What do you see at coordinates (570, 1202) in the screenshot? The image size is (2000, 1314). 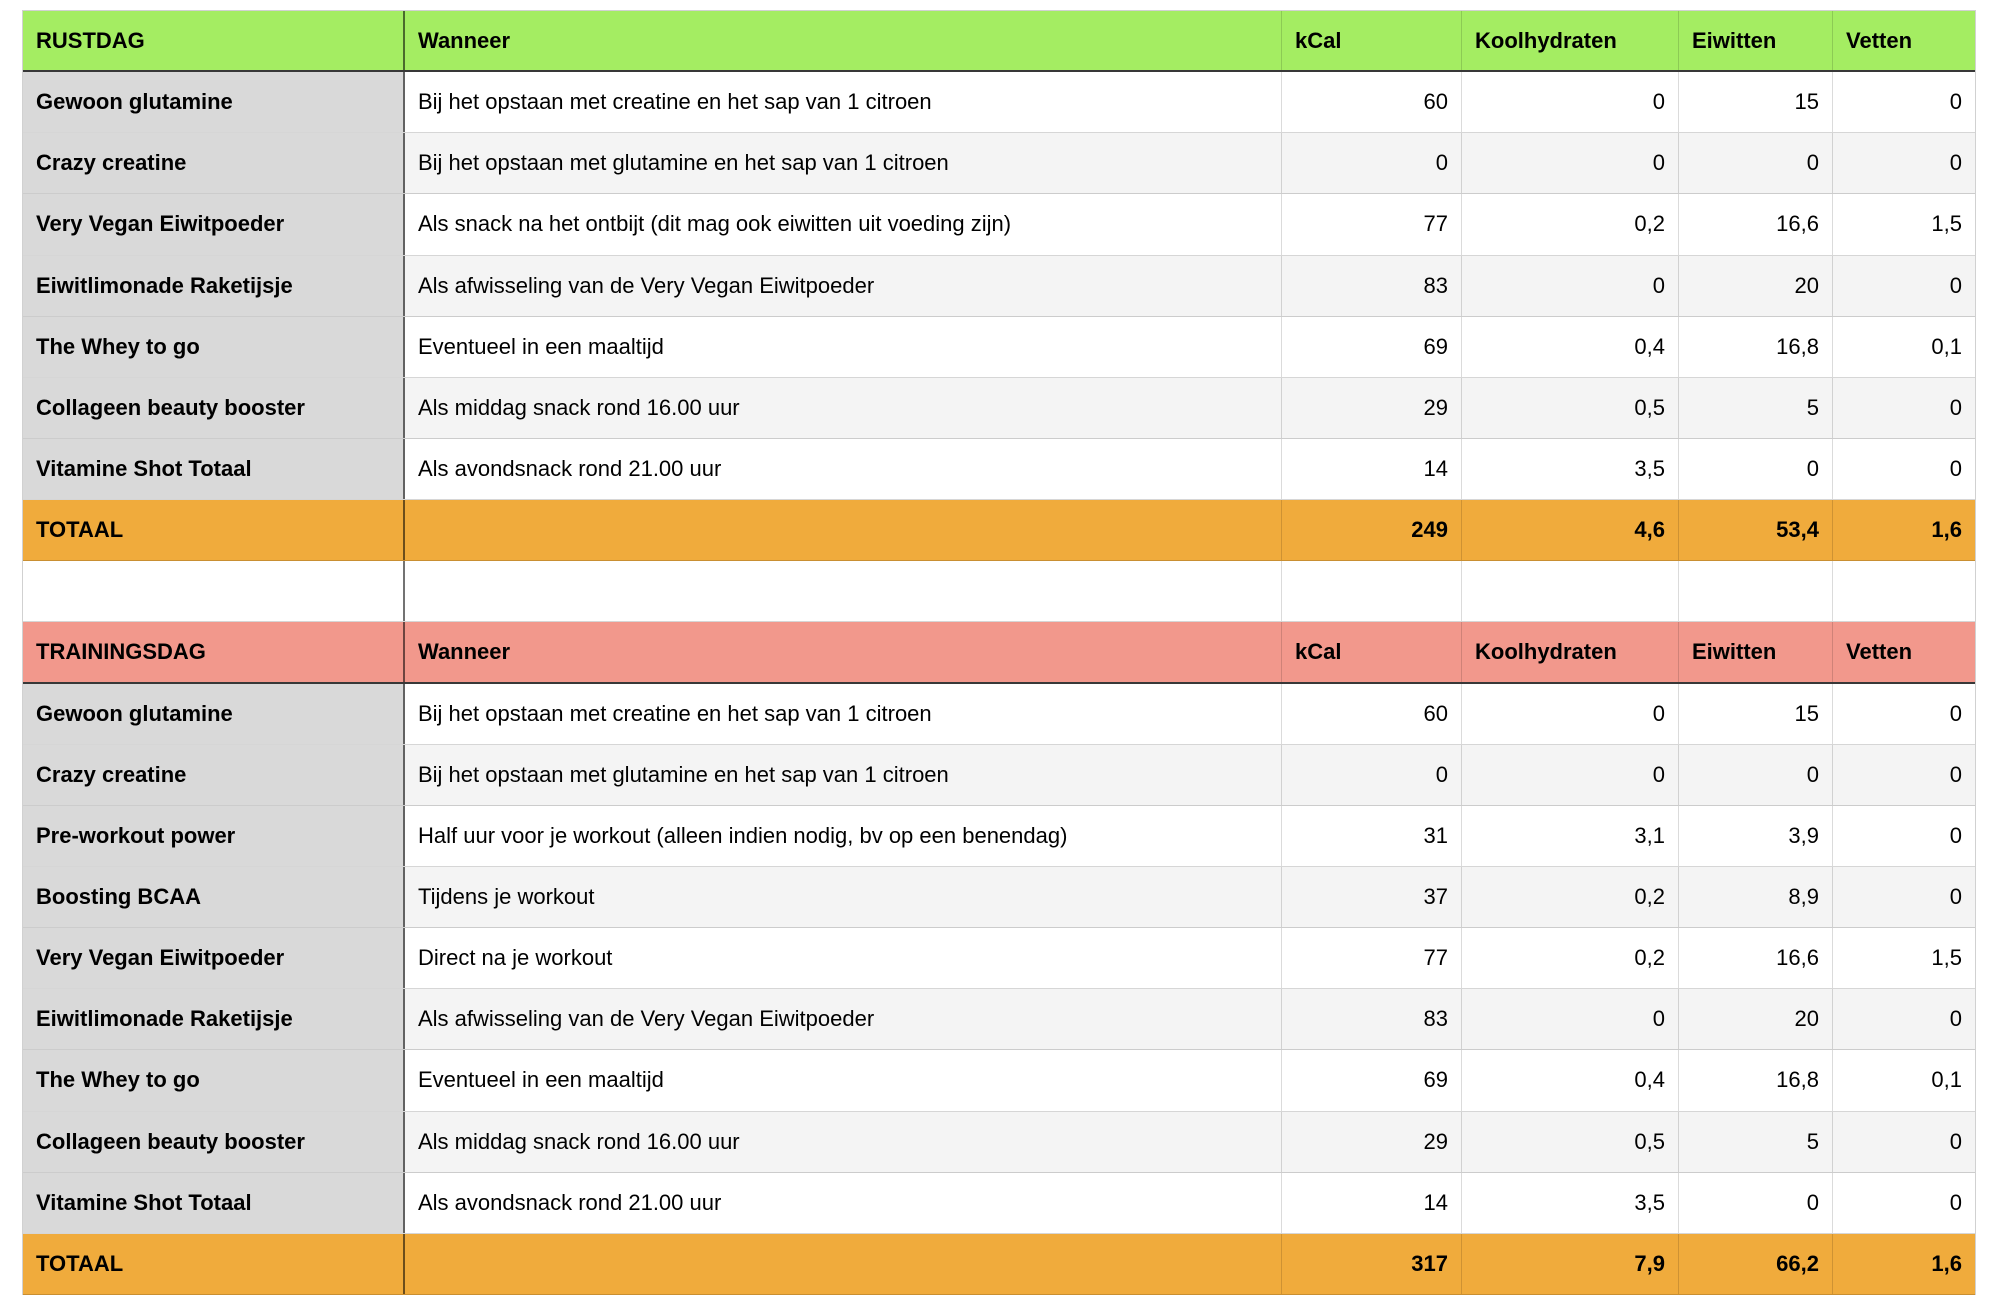 I see `wanneer-cell: Als avondsnack rond 21.00 uur` at bounding box center [570, 1202].